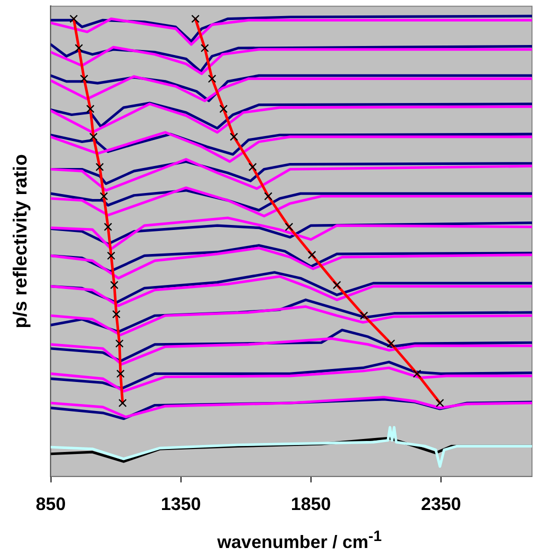 The height and width of the screenshot is (560, 540). Describe the element at coordinates (180, 504) in the screenshot. I see `x-tick-label: 1350` at that location.